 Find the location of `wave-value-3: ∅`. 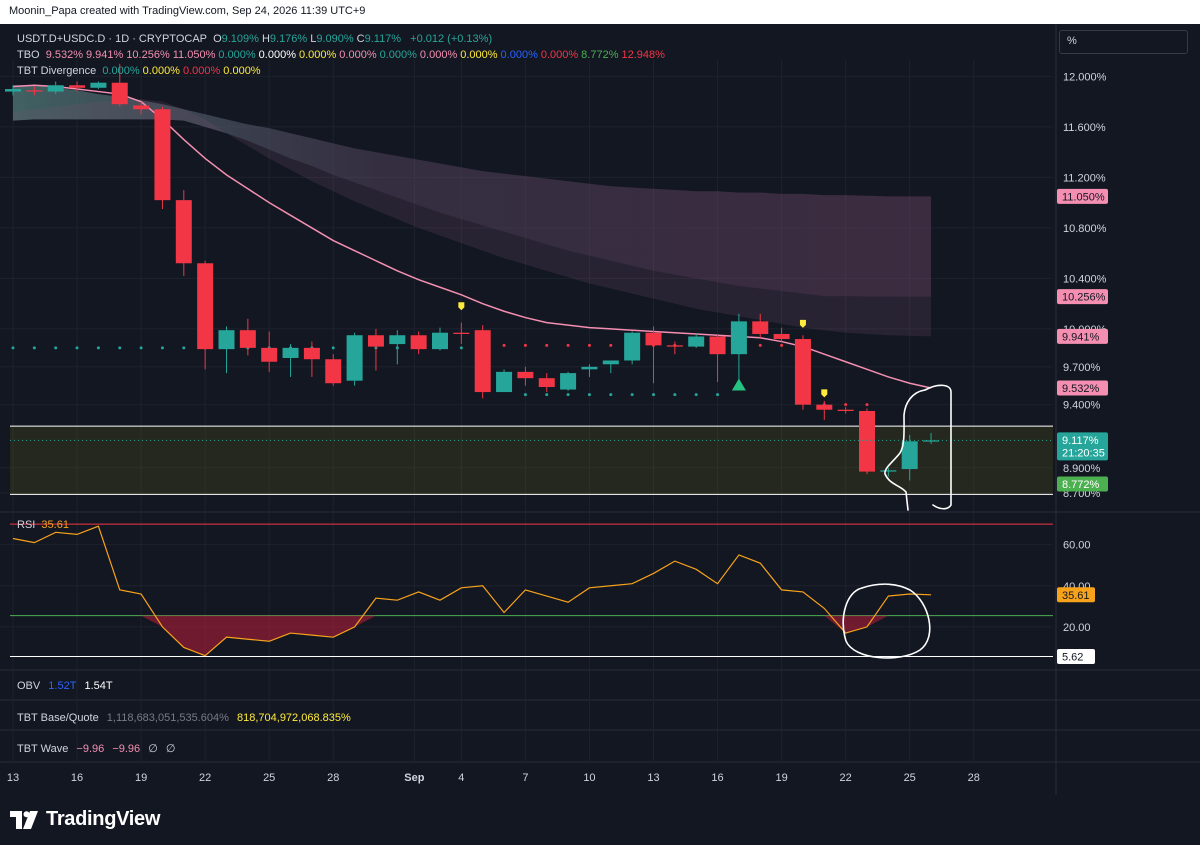

wave-value-3: ∅ is located at coordinates (153, 749).